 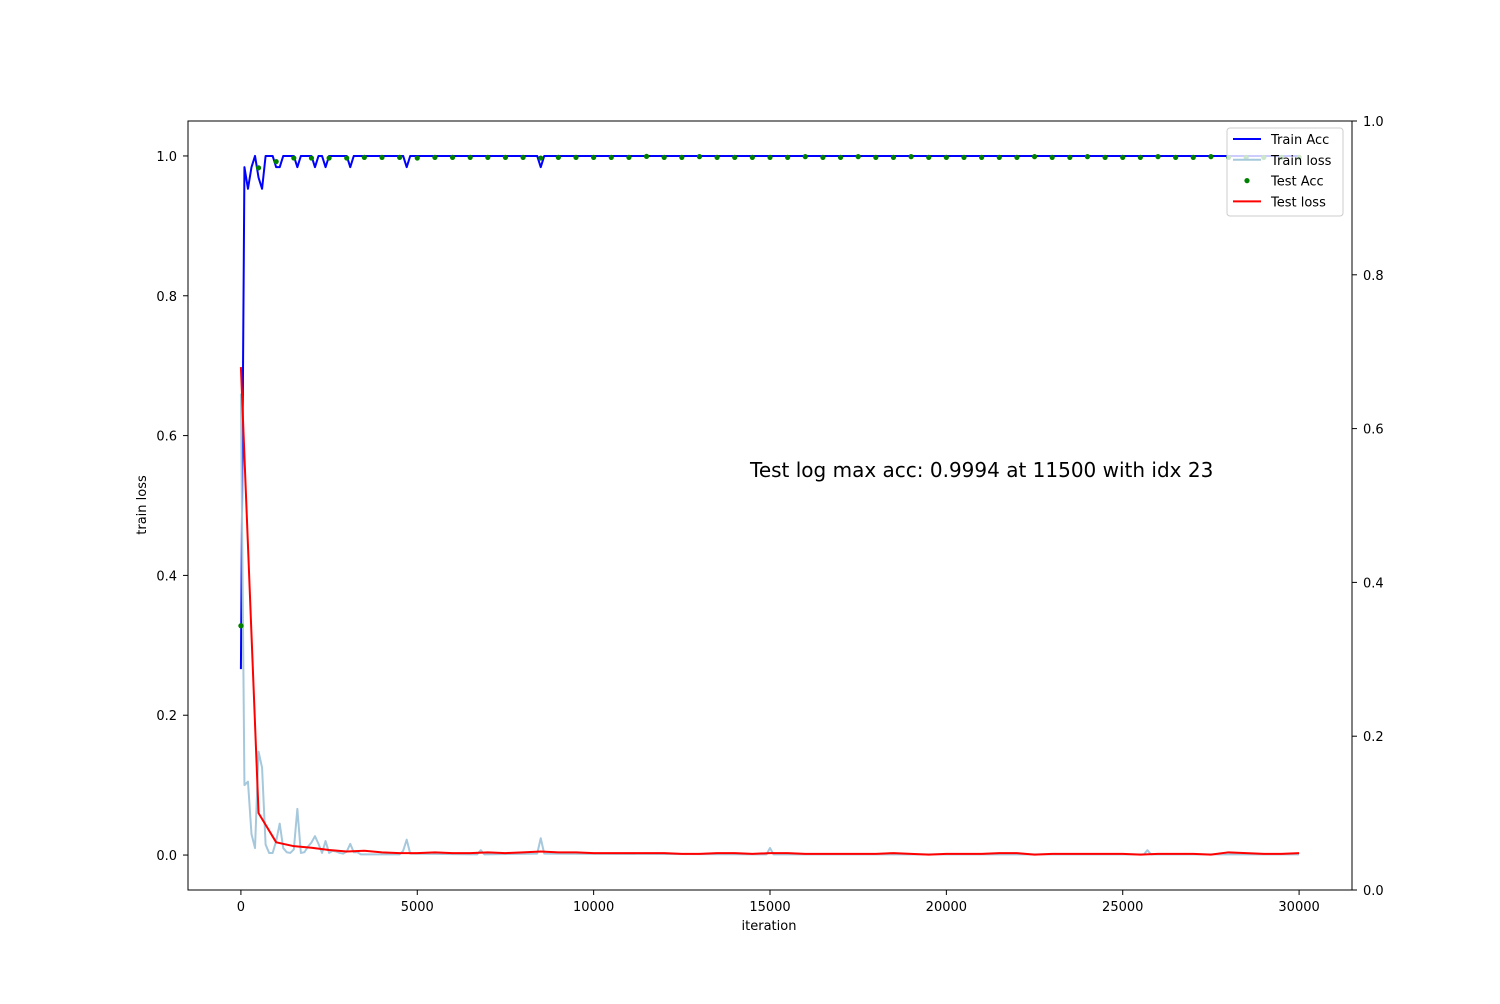 What do you see at coordinates (166, 856) in the screenshot?
I see `y-tick-label: 0.0` at bounding box center [166, 856].